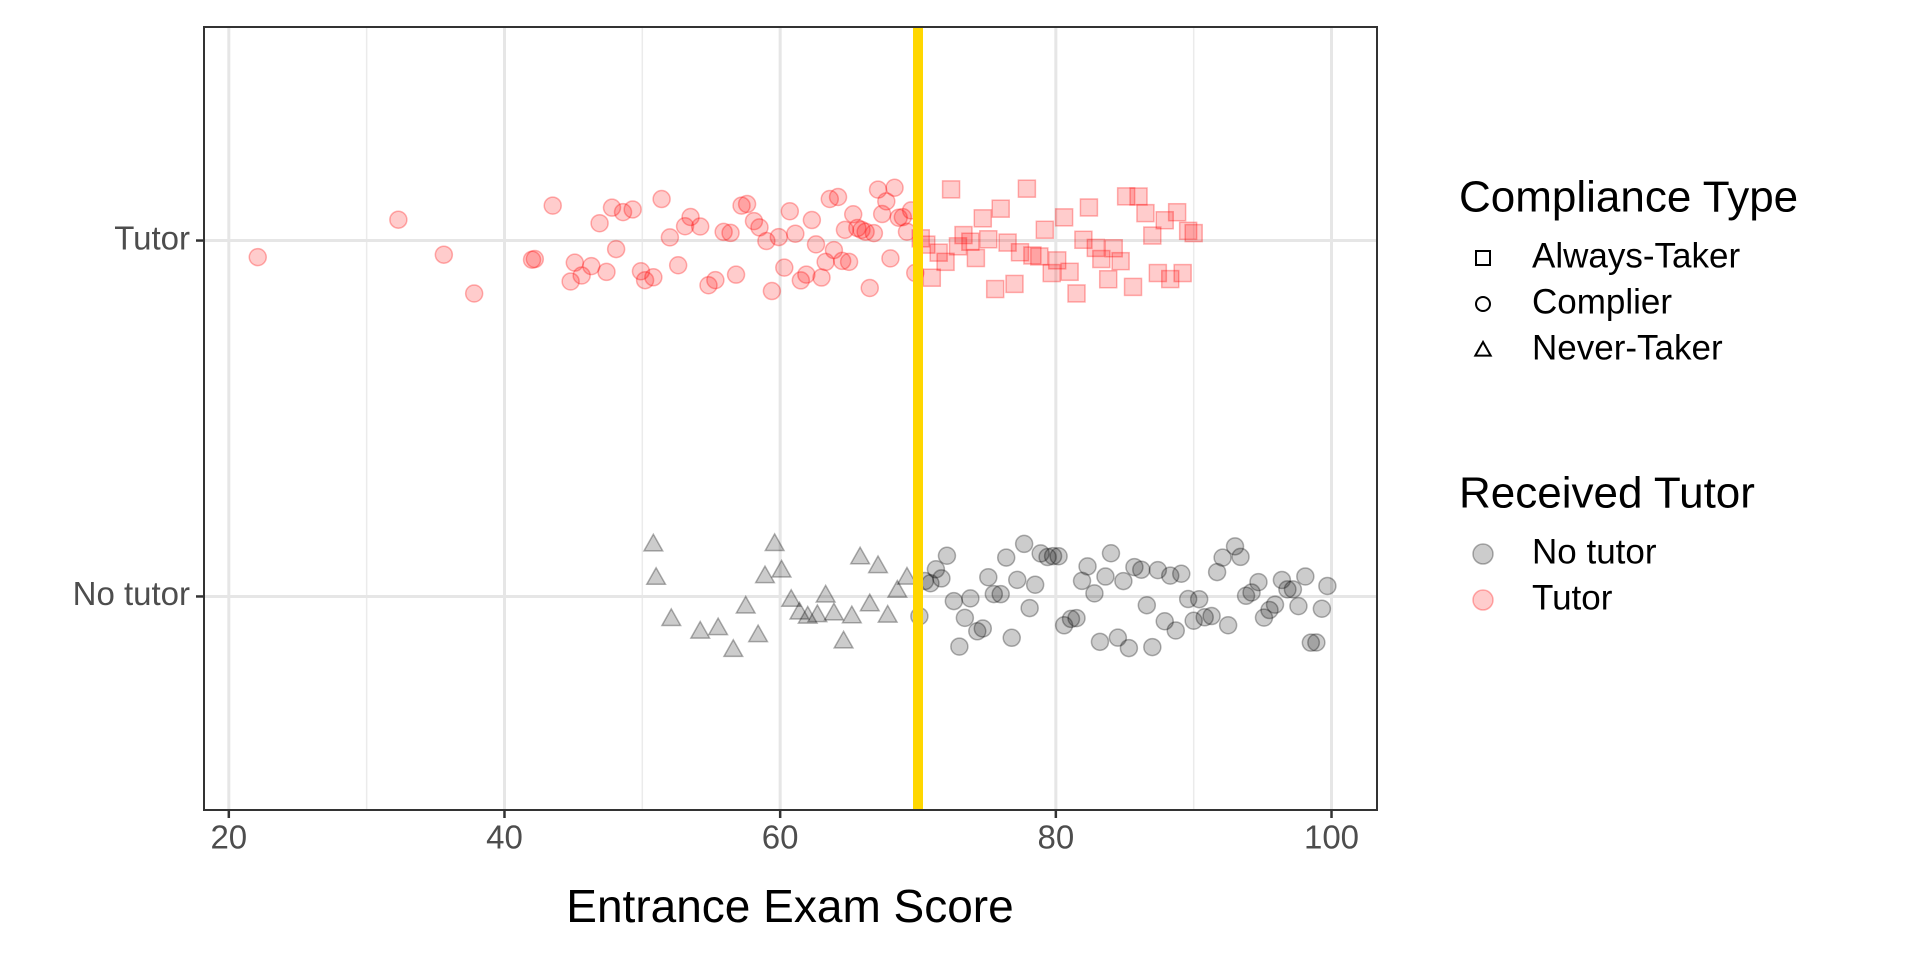 The image size is (1920, 960). What do you see at coordinates (789, 906) in the screenshot?
I see `x-axis-label: Entrance Exam Score` at bounding box center [789, 906].